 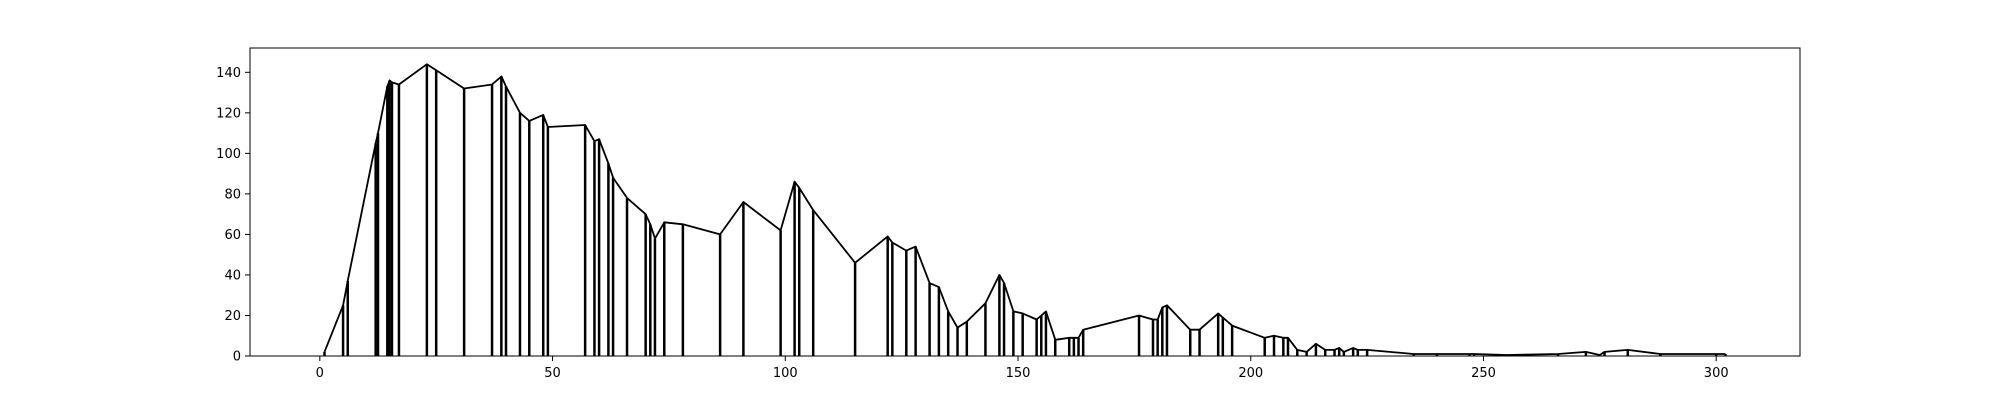 I want to click on y-tick-label: 80, so click(x=232, y=194).